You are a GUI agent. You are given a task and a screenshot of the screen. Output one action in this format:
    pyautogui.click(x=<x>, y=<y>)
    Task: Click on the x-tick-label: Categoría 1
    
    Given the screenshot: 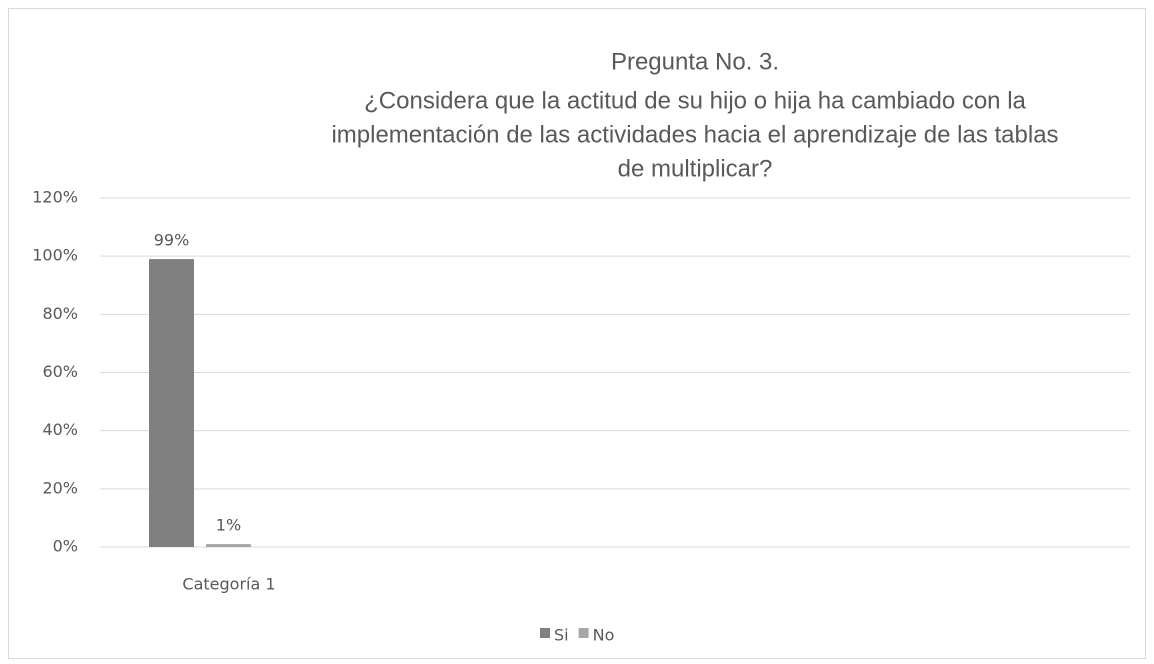 What is the action you would take?
    pyautogui.click(x=228, y=584)
    